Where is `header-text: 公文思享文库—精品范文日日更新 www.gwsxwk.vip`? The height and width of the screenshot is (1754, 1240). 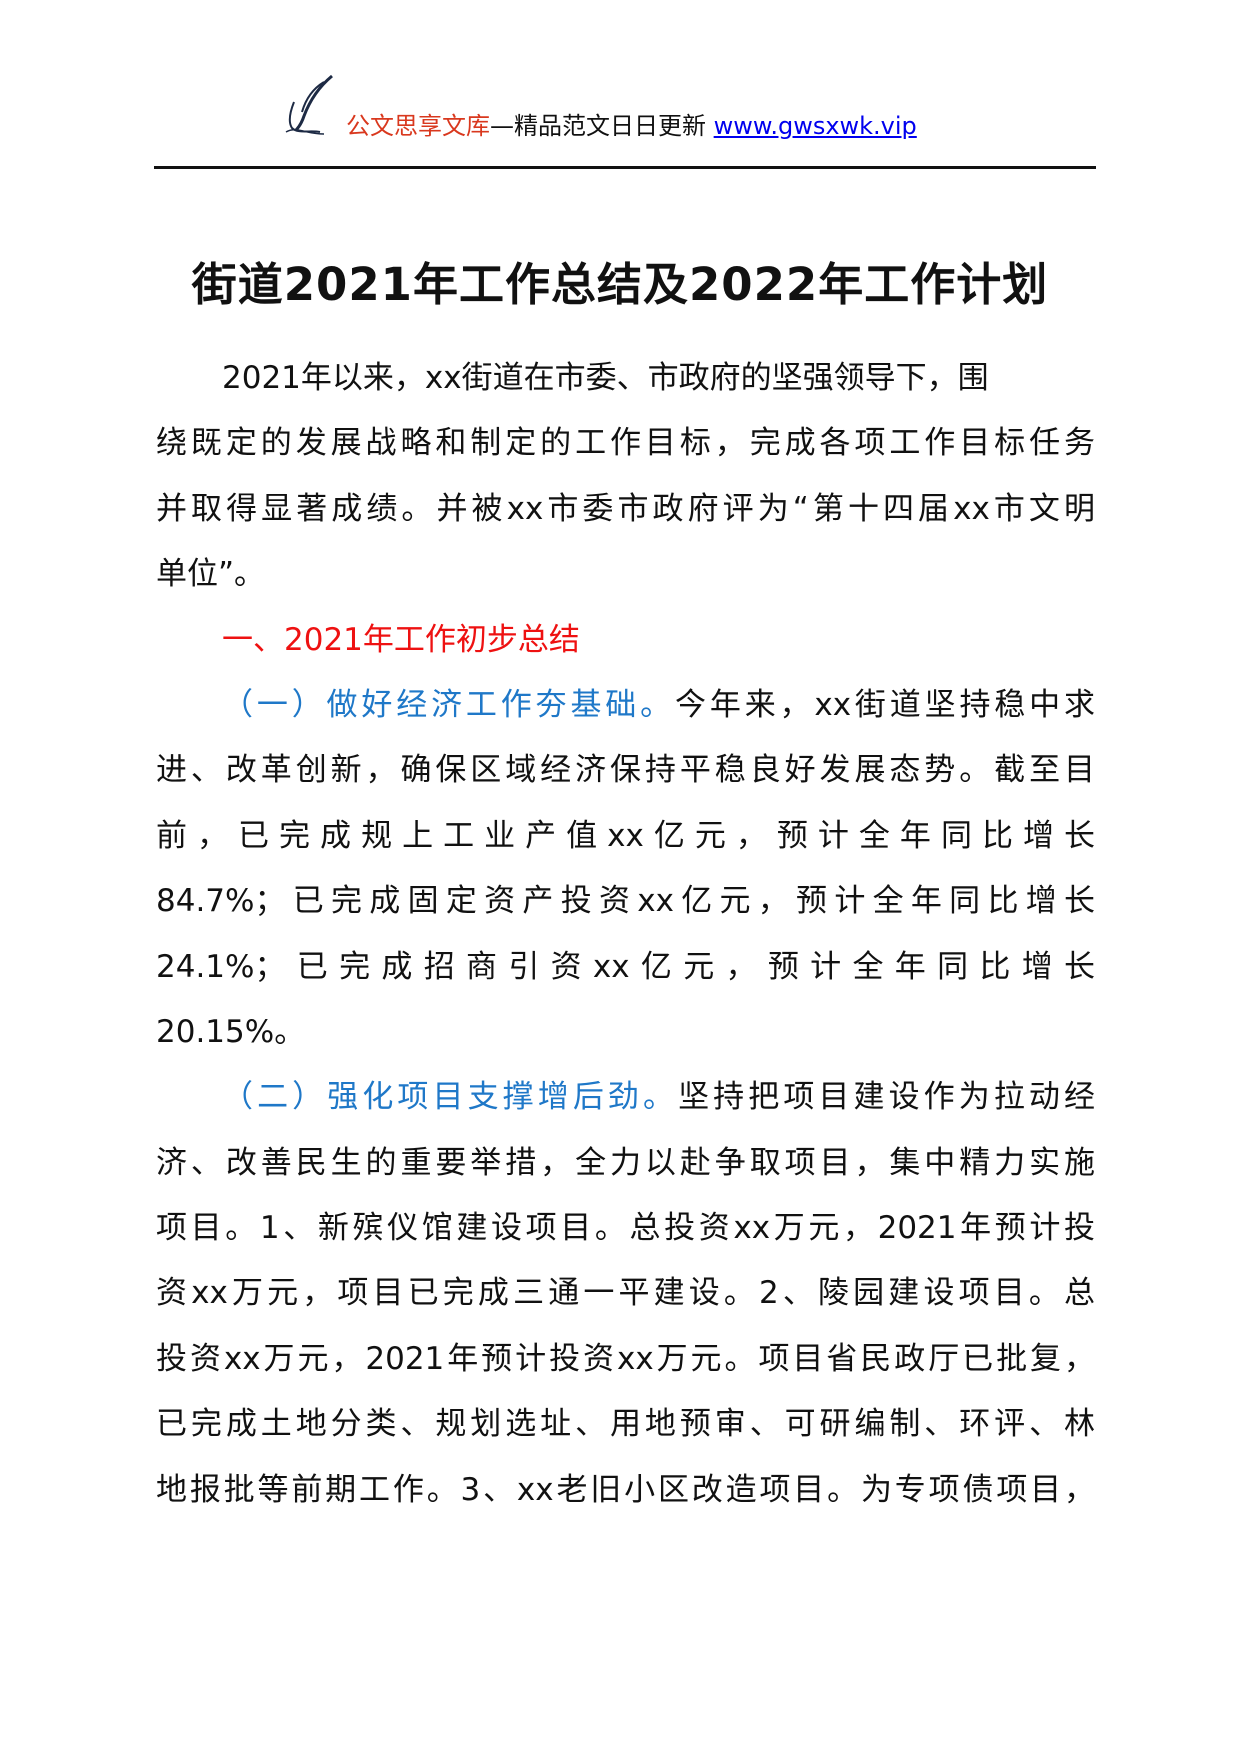 header-text: 公文思享文库—精品范文日日更新 www.gwsxwk.vip is located at coordinates (631, 123).